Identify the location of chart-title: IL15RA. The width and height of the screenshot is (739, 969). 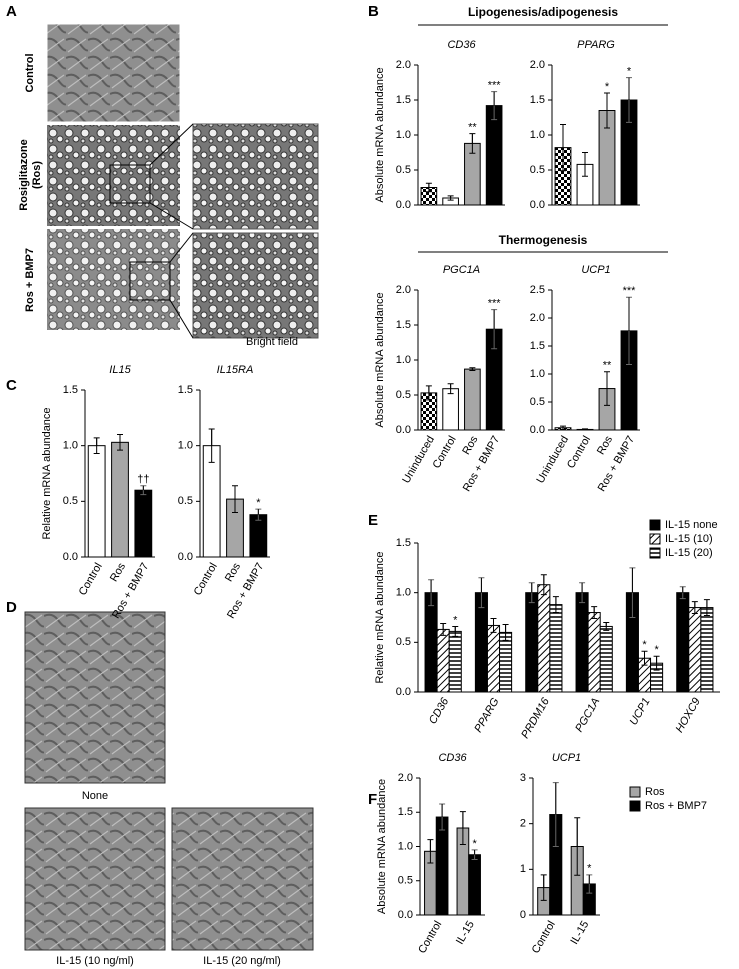
(235, 370).